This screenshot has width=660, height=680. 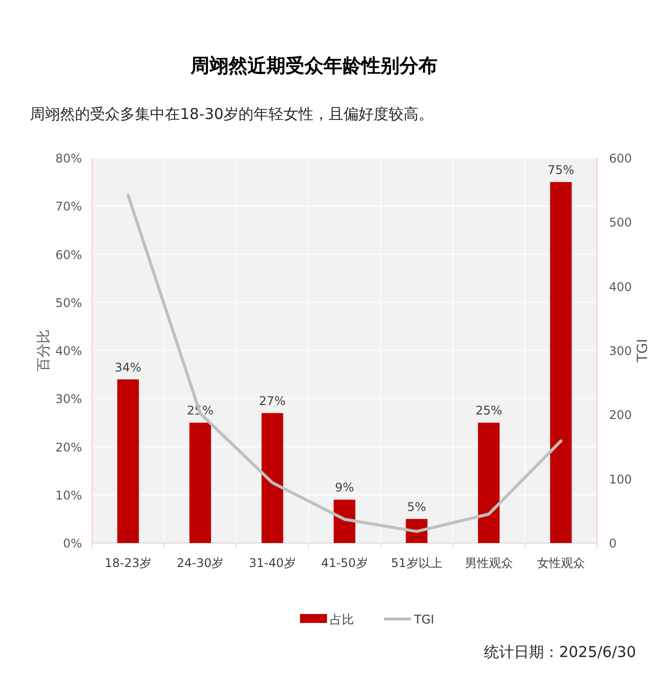 What do you see at coordinates (68, 159) in the screenshot?
I see `y-tick-label: 80%` at bounding box center [68, 159].